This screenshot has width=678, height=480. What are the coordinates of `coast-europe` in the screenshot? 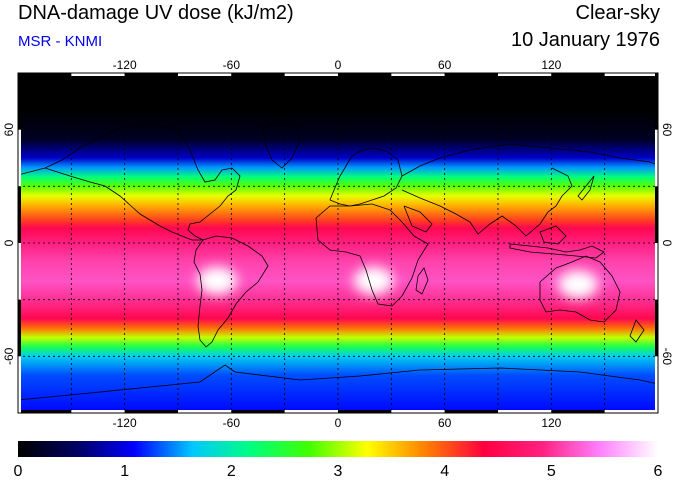 It's located at (366, 177).